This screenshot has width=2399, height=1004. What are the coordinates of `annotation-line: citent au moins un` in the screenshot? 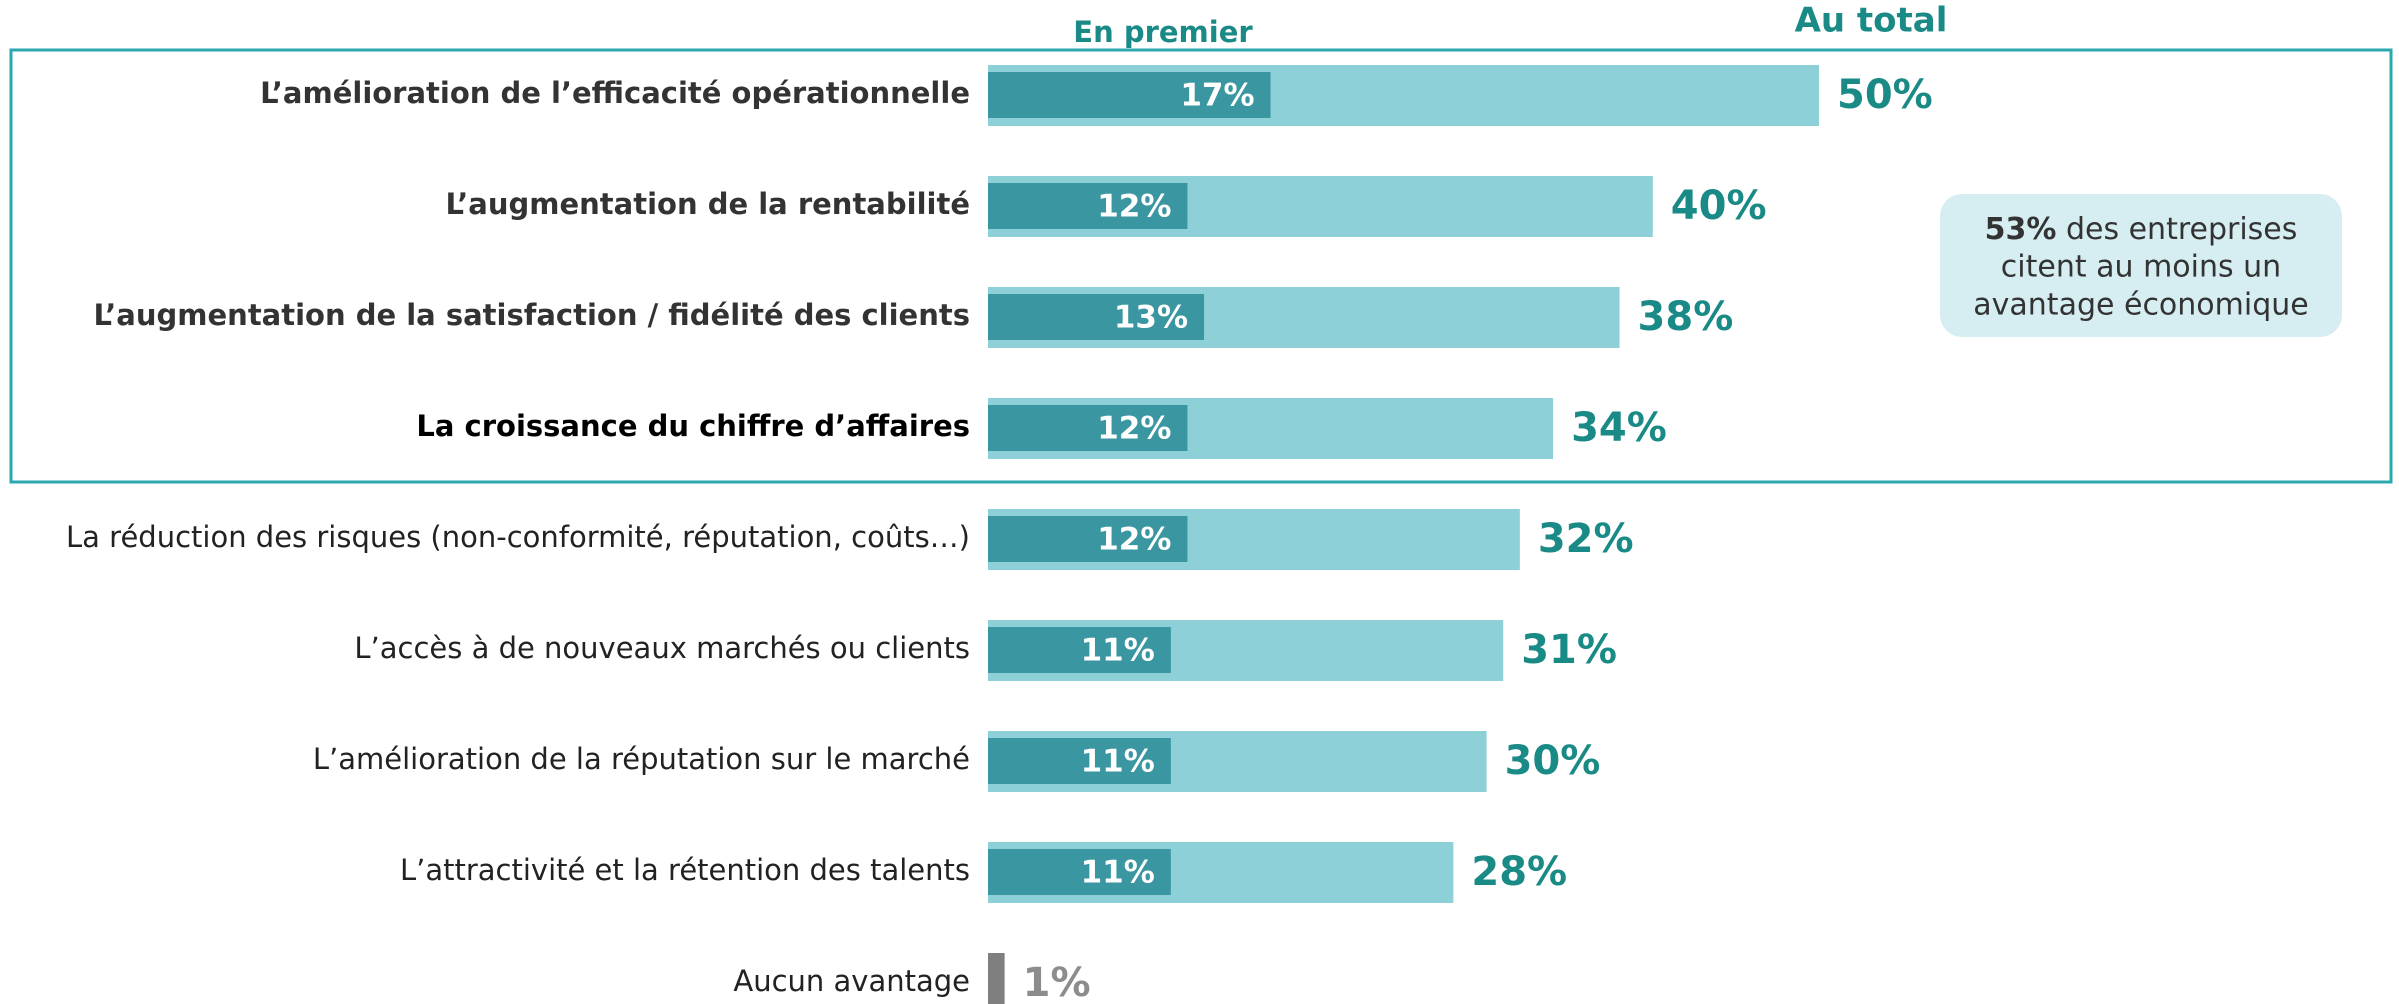 It's located at (2141, 267).